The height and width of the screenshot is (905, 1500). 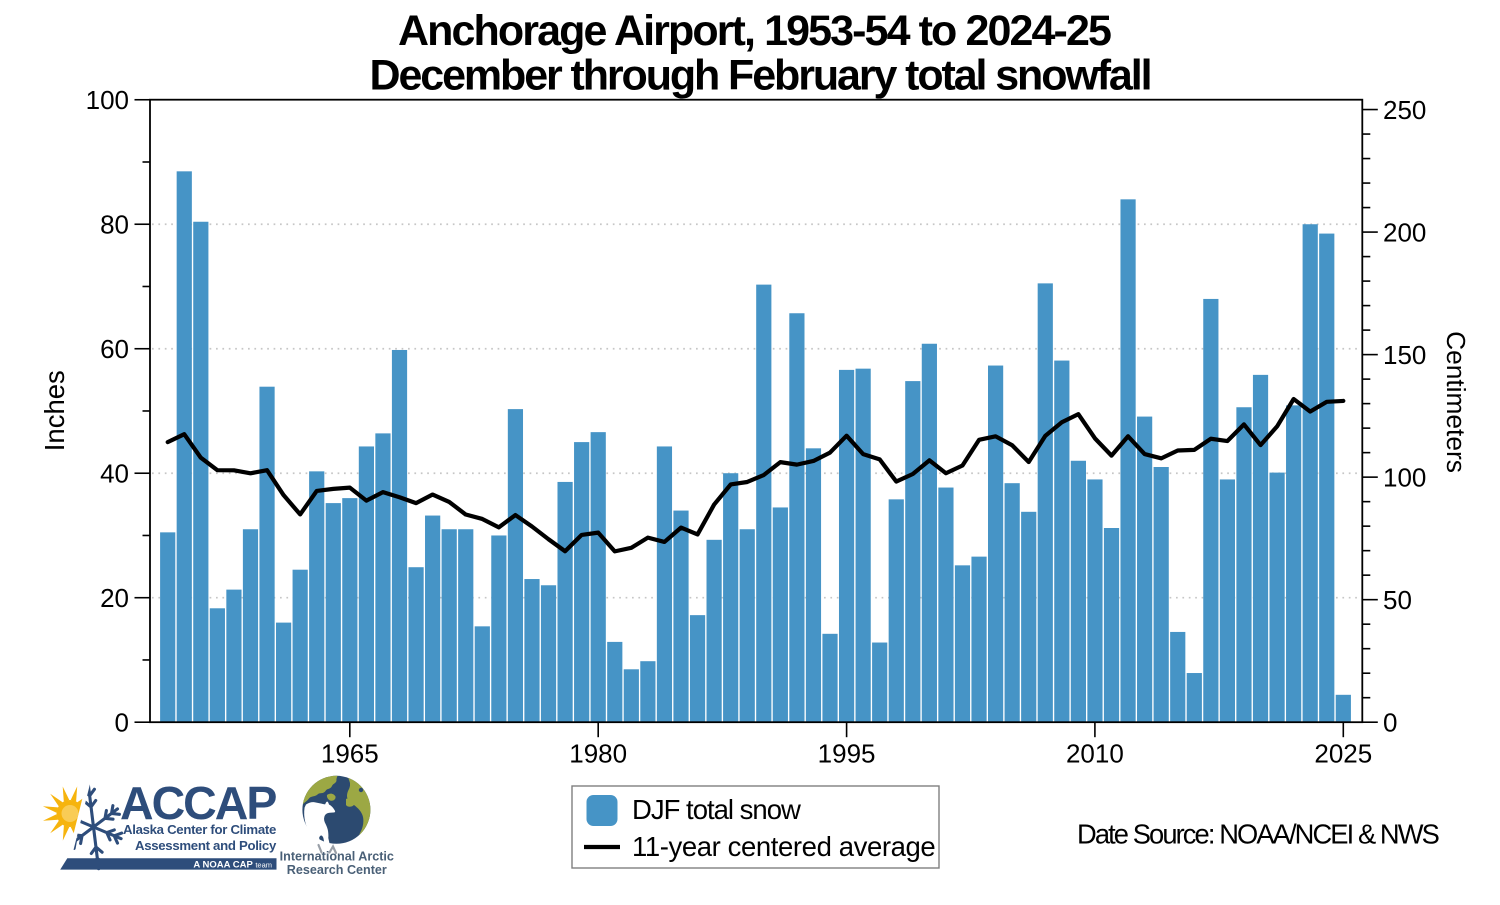 What do you see at coordinates (783, 846) in the screenshot?
I see `svg-text: 11-year centered average` at bounding box center [783, 846].